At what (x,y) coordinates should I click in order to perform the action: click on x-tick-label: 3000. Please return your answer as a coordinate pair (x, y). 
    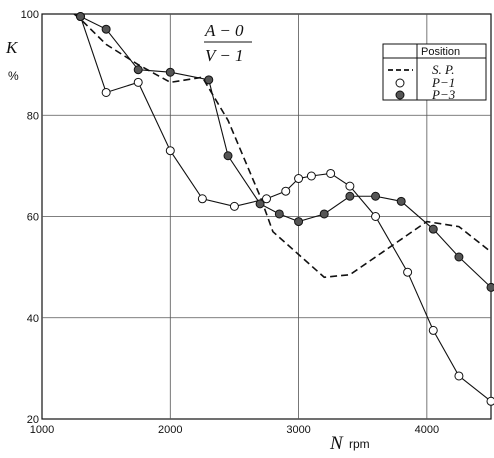
    Looking at the image, I should click on (298, 430).